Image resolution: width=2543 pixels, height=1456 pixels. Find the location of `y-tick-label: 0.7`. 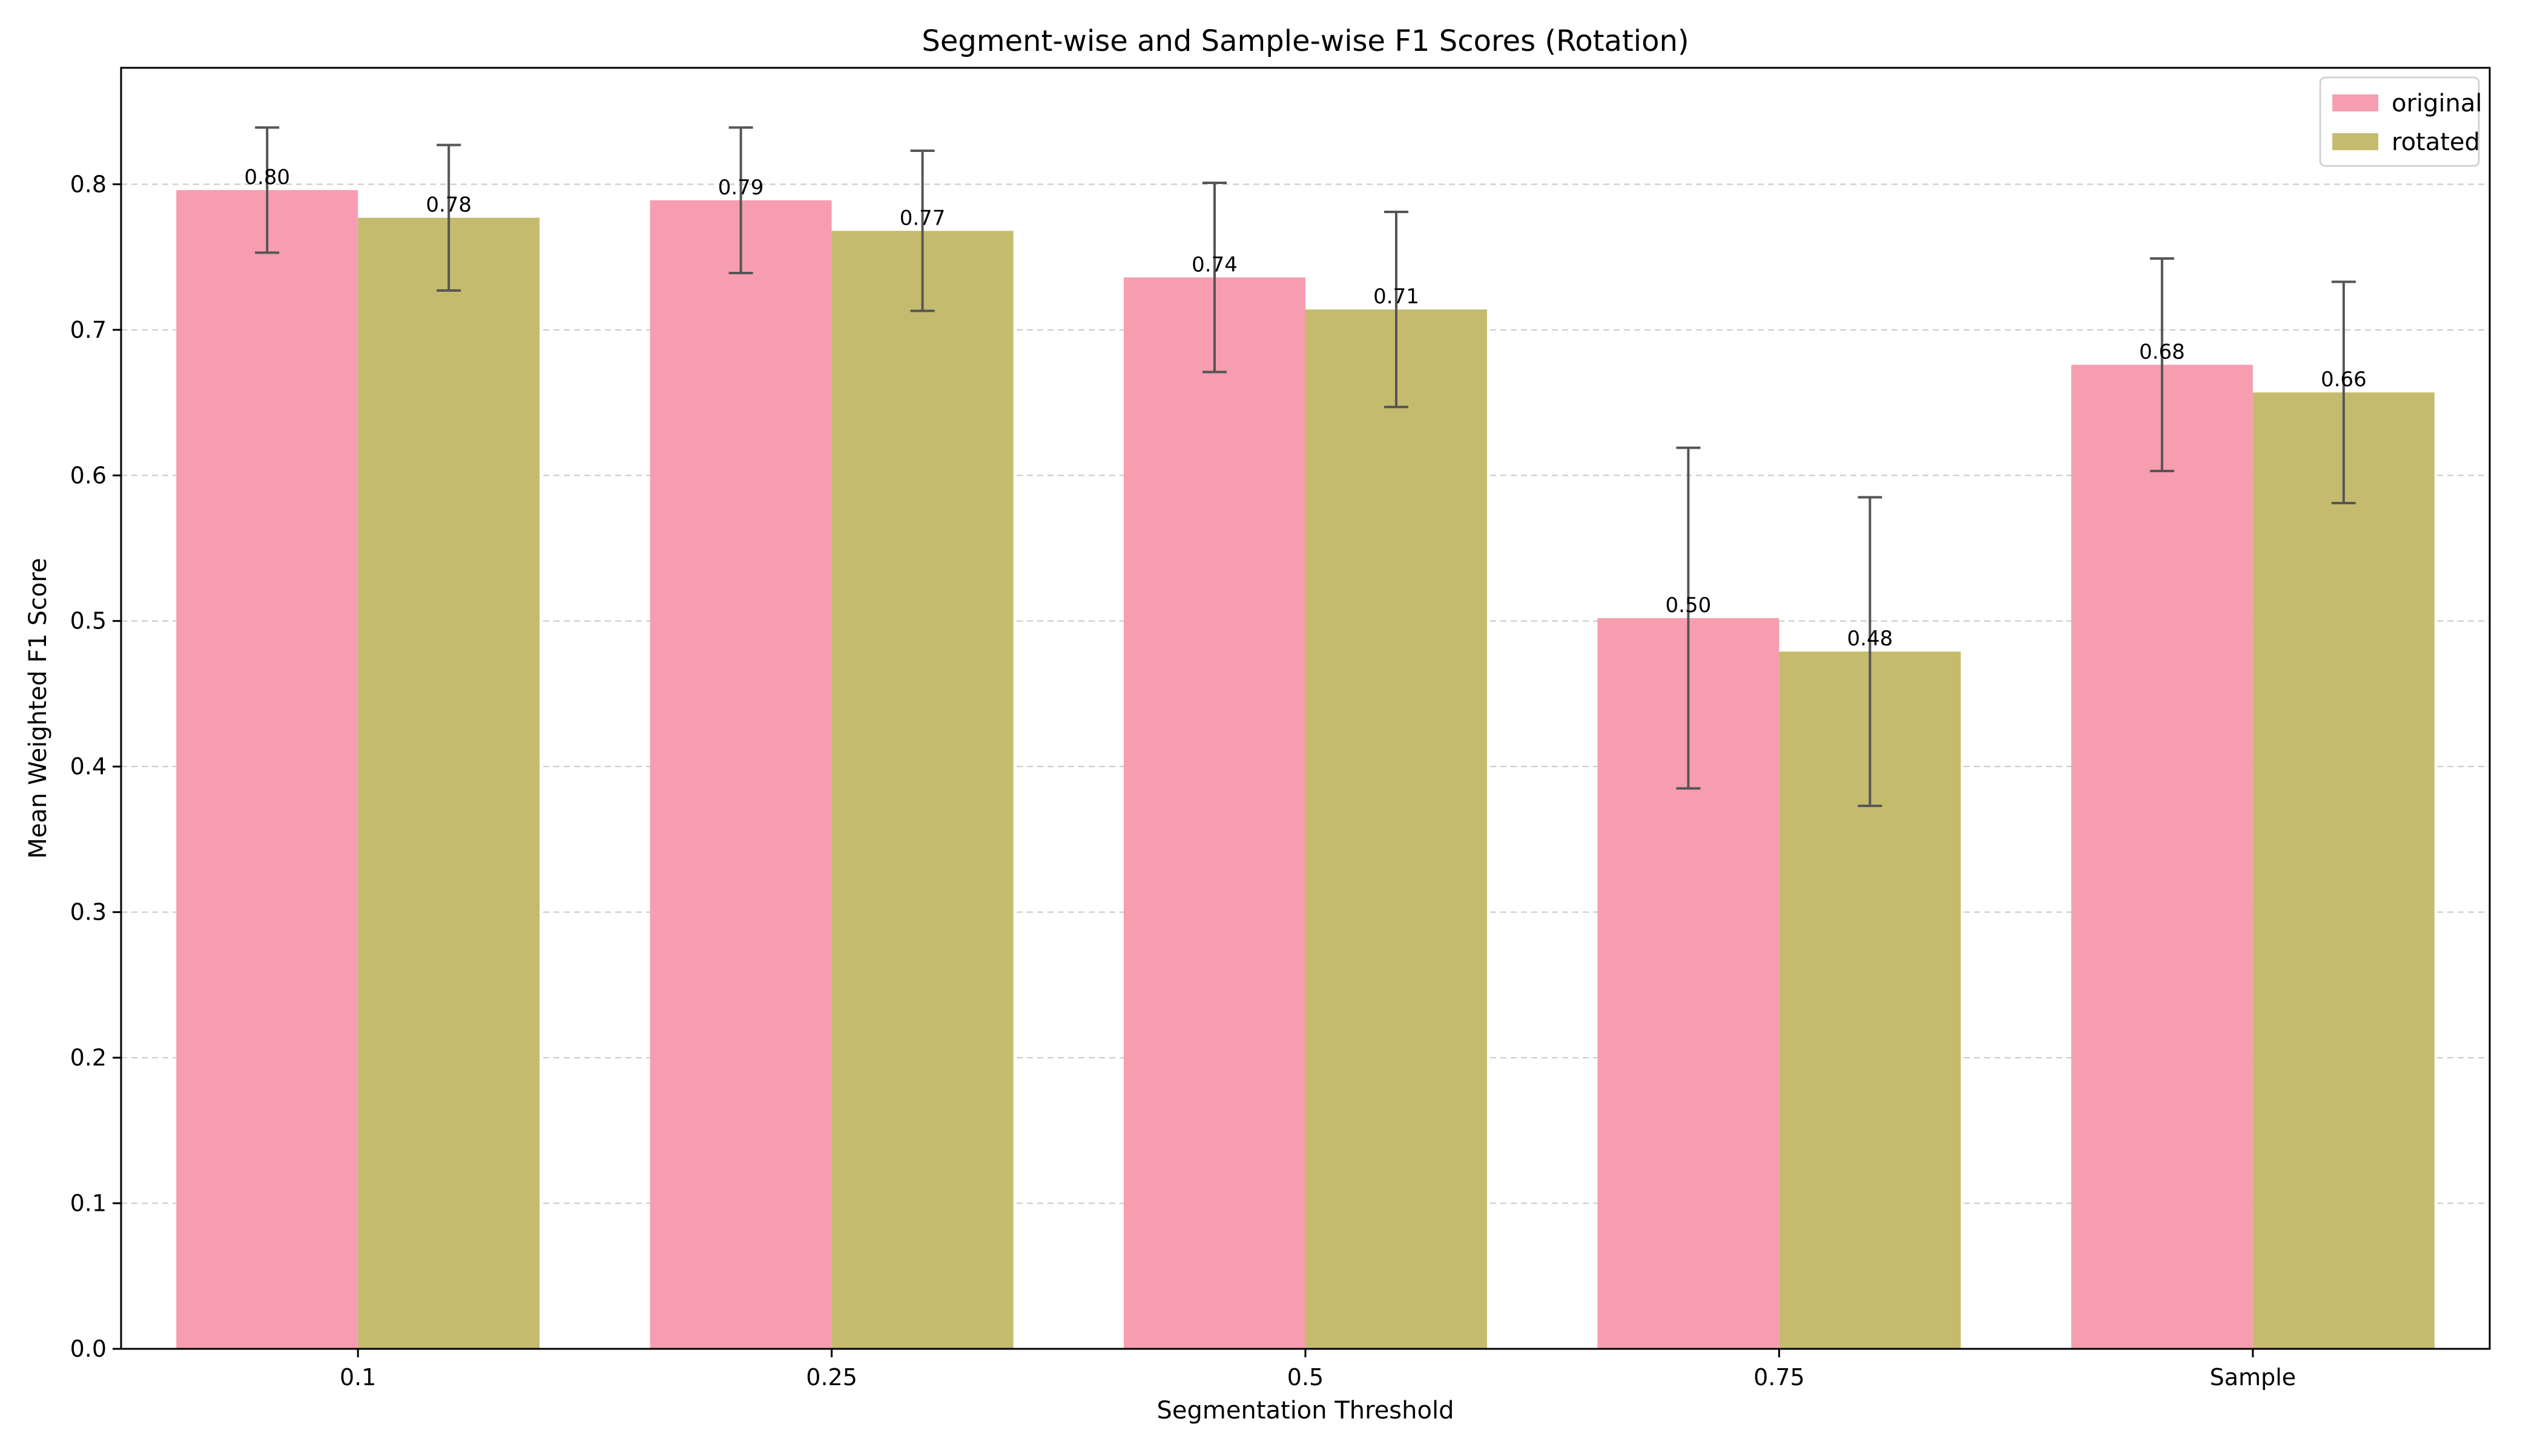

y-tick-label: 0.7 is located at coordinates (88, 330).